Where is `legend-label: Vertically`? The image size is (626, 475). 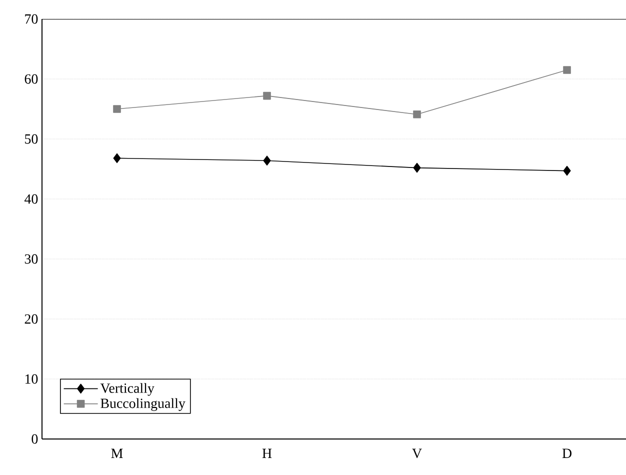 legend-label: Vertically is located at coordinates (127, 389).